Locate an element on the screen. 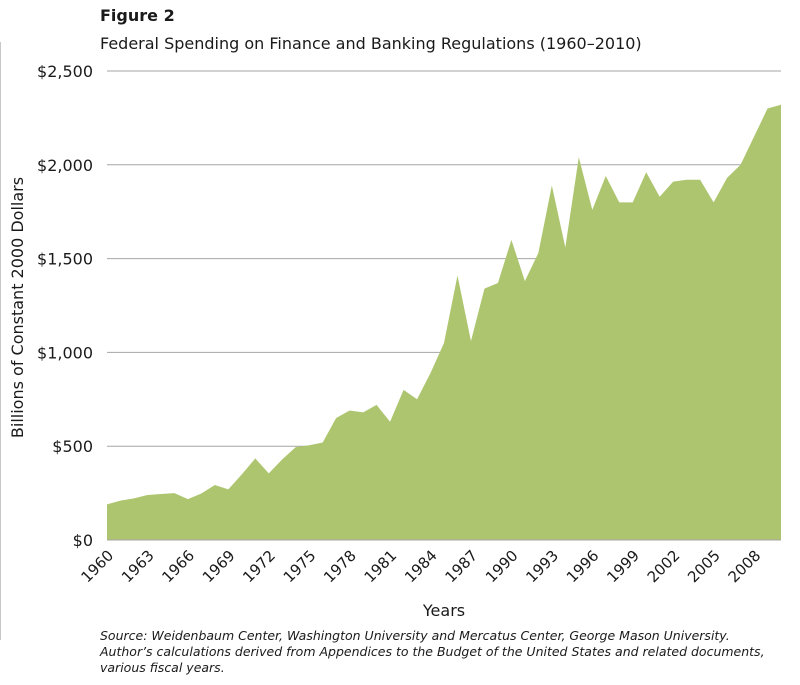 The width and height of the screenshot is (800, 685). x-tick-label: 1960 is located at coordinates (98, 567).